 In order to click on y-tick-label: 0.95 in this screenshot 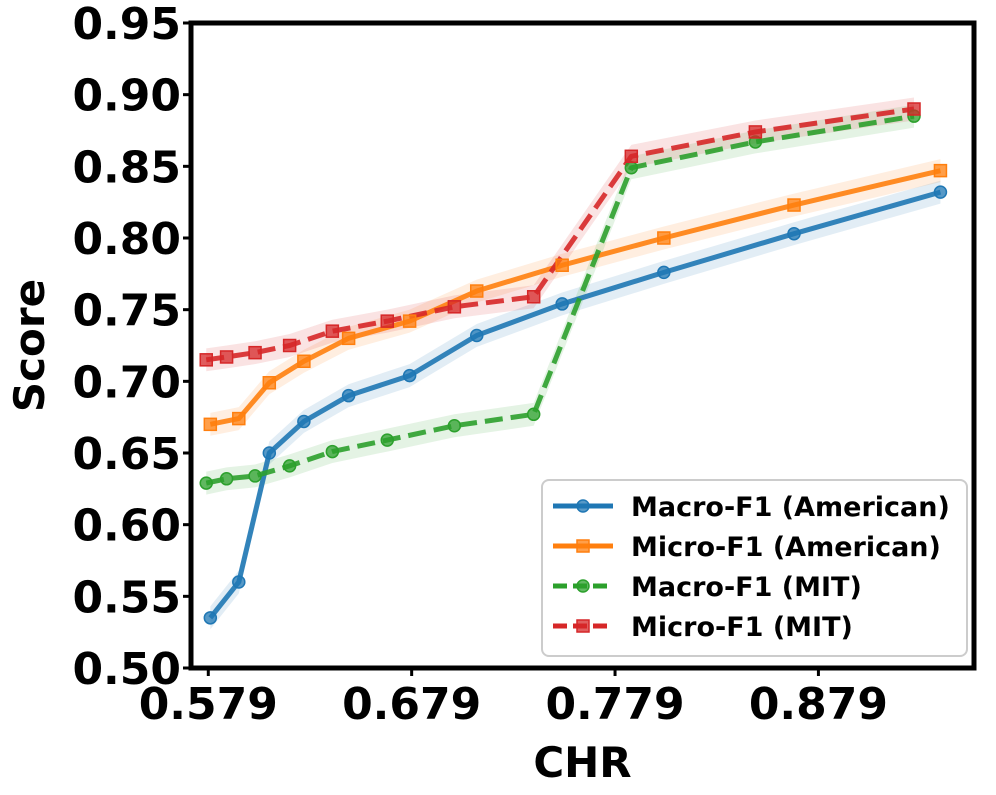, I will do `click(126, 25)`.